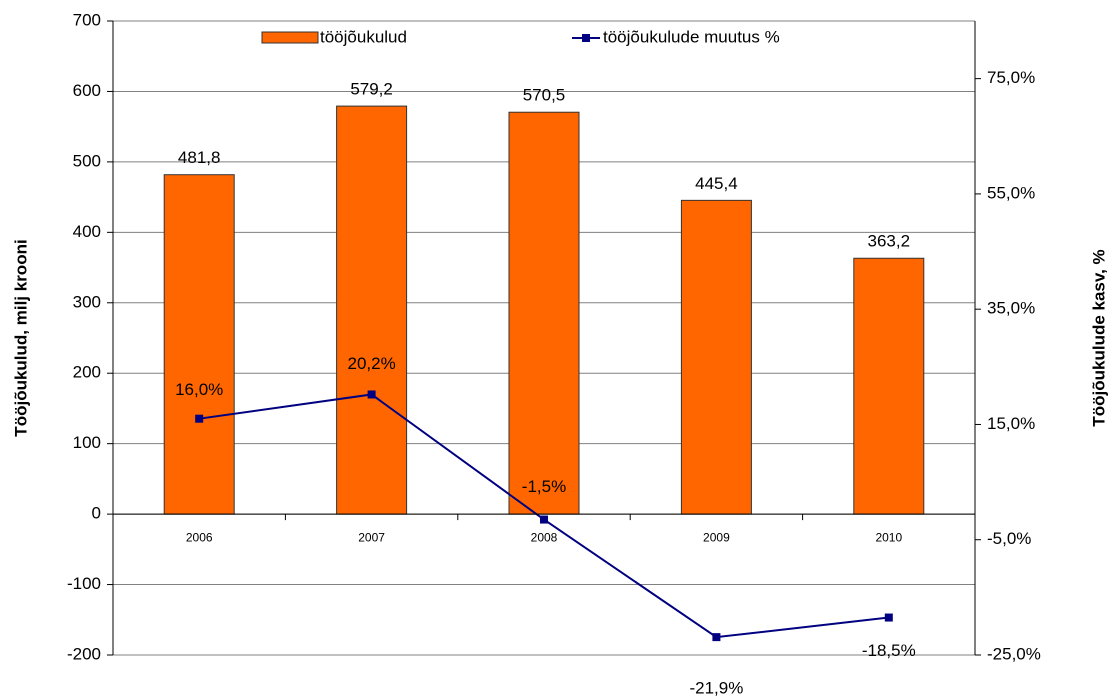  What do you see at coordinates (1011, 192) in the screenshot?
I see `y2-tick-label: 55,0%` at bounding box center [1011, 192].